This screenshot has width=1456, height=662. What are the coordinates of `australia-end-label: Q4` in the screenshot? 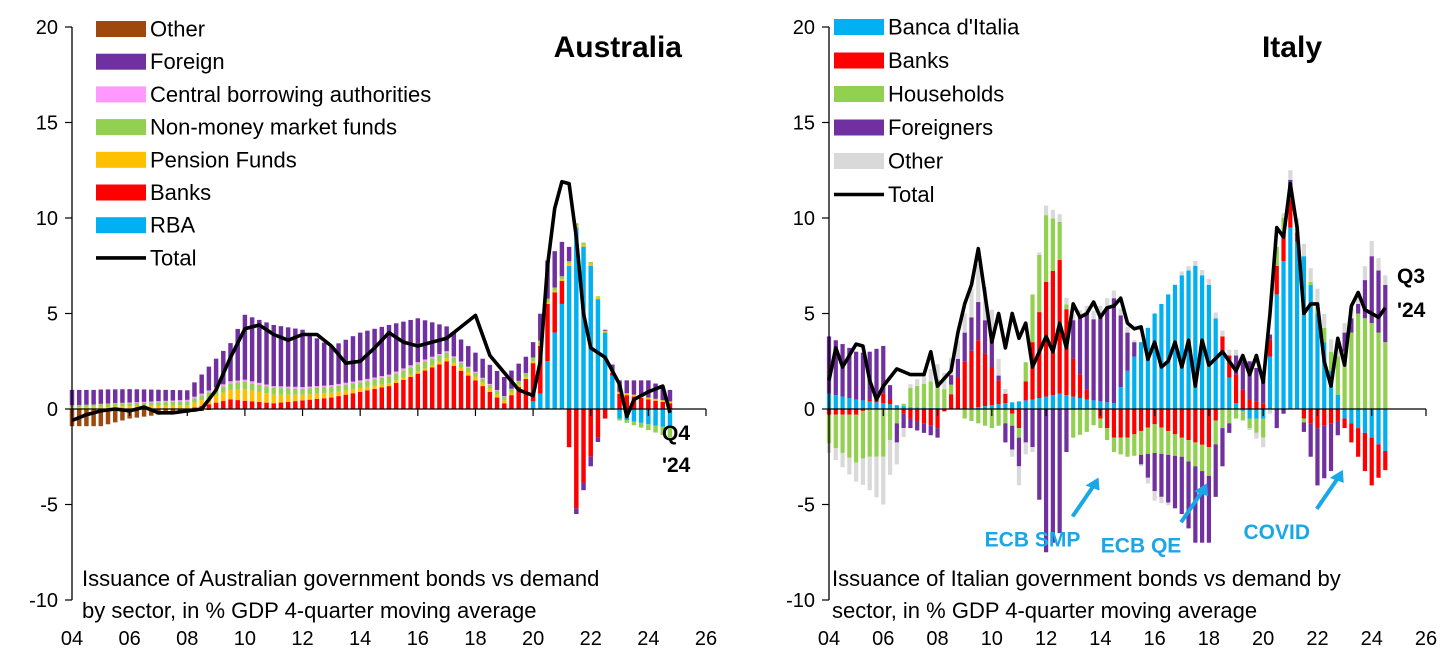 It's located at (676, 433).